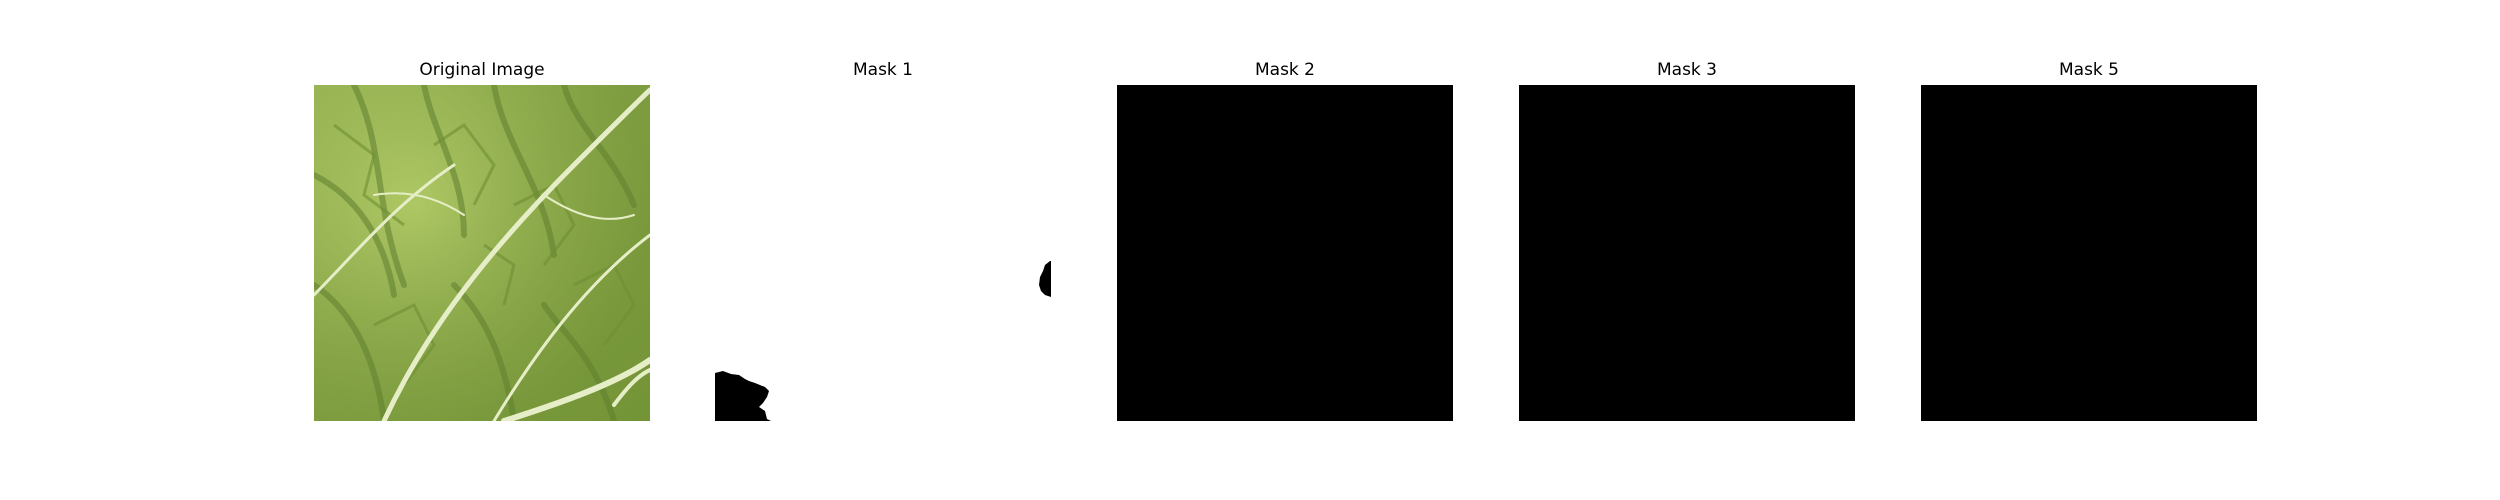 The image size is (2500, 500). What do you see at coordinates (1686, 70) in the screenshot?
I see `panel-title: Mask 3` at bounding box center [1686, 70].